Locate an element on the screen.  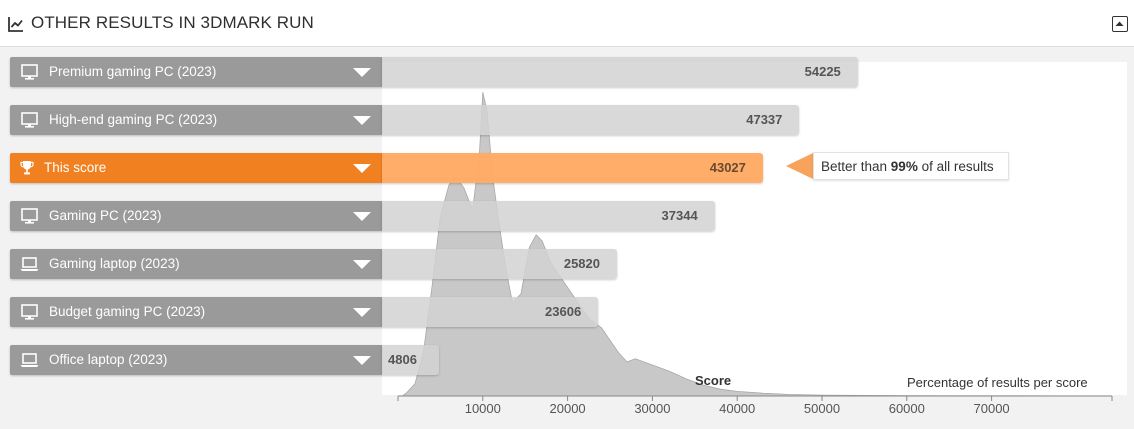
score-value: 54225 is located at coordinates (822, 71).